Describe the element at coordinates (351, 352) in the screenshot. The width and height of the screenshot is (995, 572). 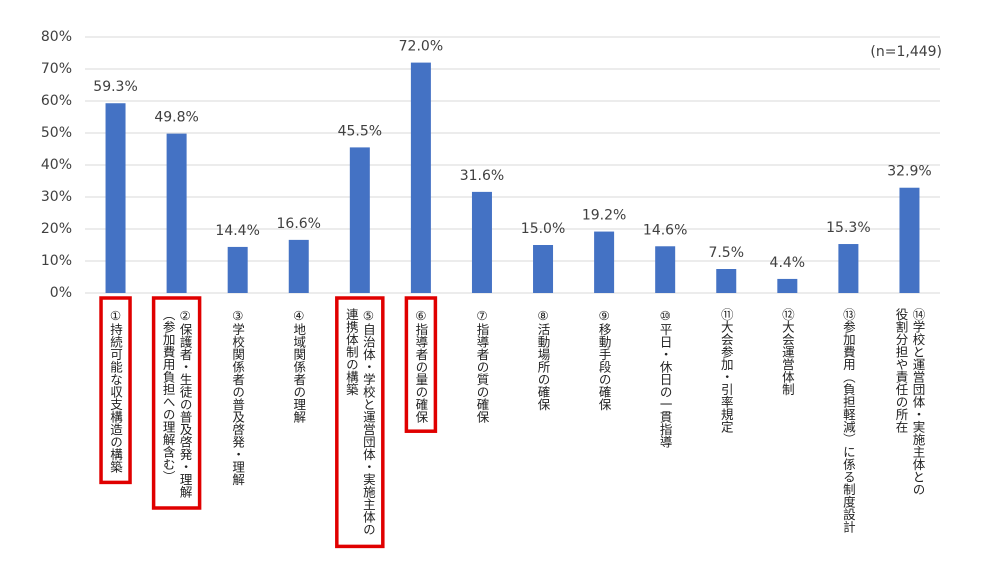
I see `x-tick-label: 連携体制の構築` at that location.